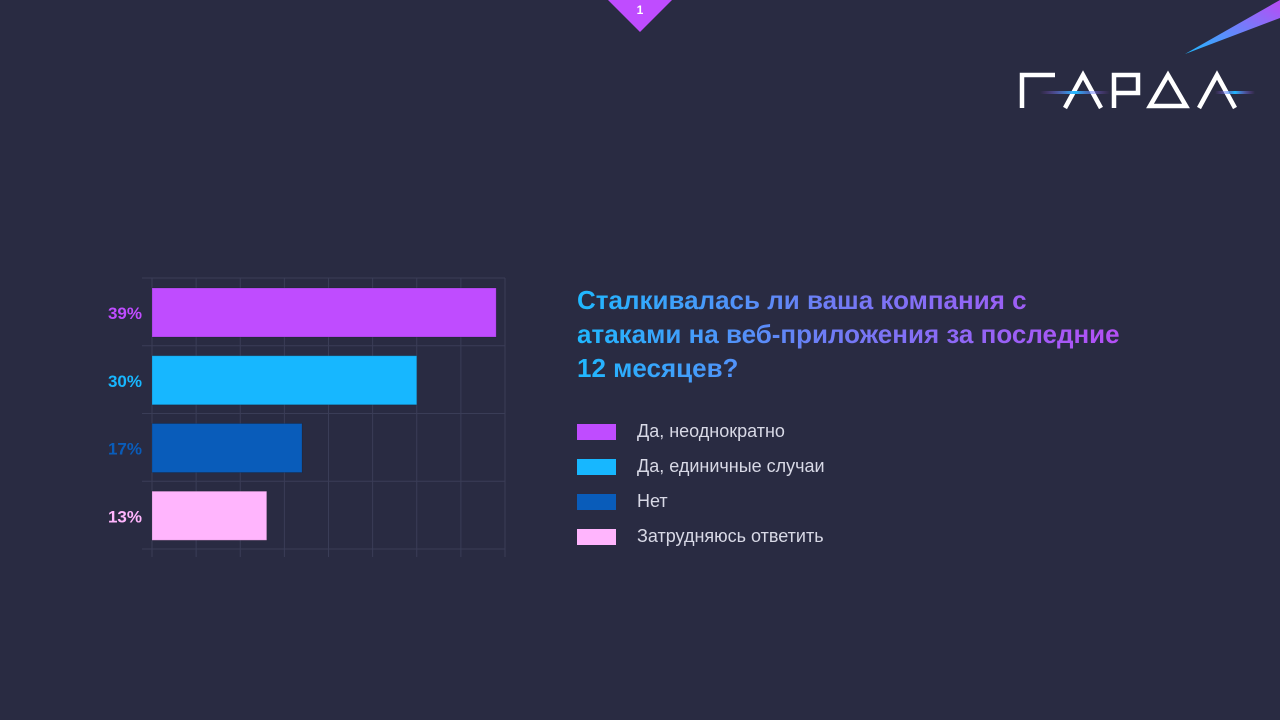  What do you see at coordinates (730, 536) in the screenshot?
I see `legend-label: Затрудняюсь ответить` at bounding box center [730, 536].